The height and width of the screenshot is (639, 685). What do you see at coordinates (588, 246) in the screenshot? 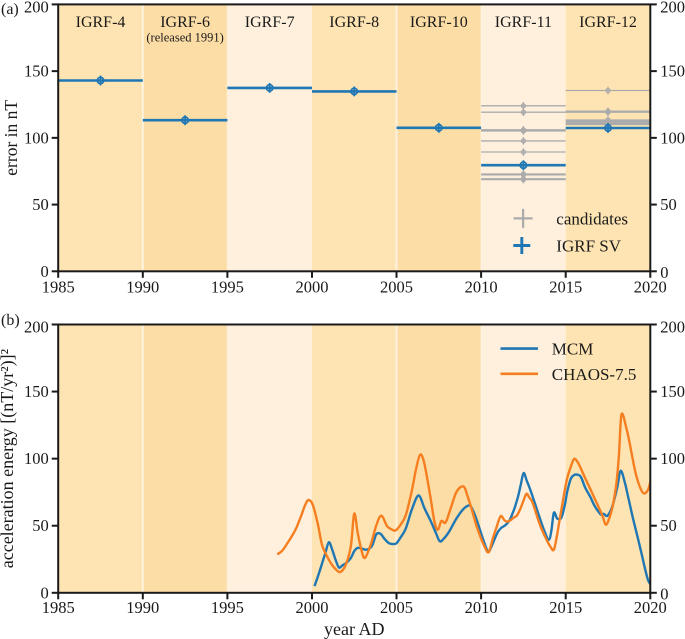
I see `svg-text: IGRF SV` at bounding box center [588, 246].